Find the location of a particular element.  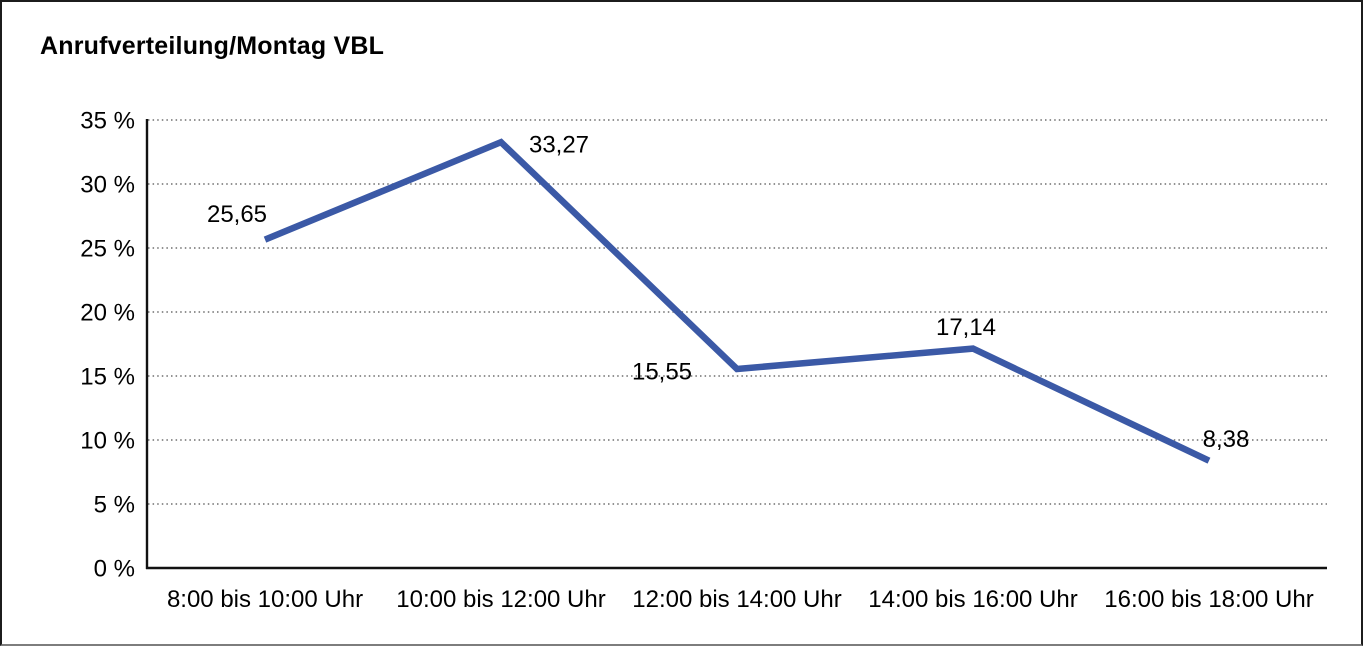

x-category-label: 16:00 bis 18:00 Uhr is located at coordinates (1208, 599).